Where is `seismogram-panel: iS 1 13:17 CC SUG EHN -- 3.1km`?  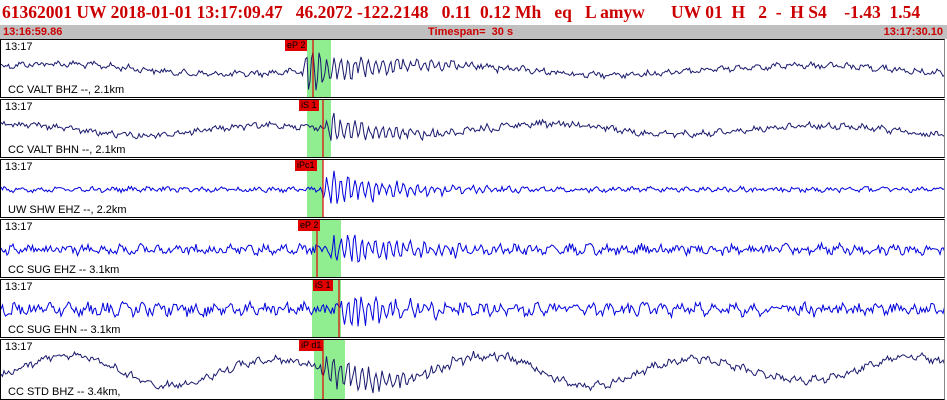 seismogram-panel: iS 1 13:17 CC SUG EHN -- 3.1km is located at coordinates (472, 308).